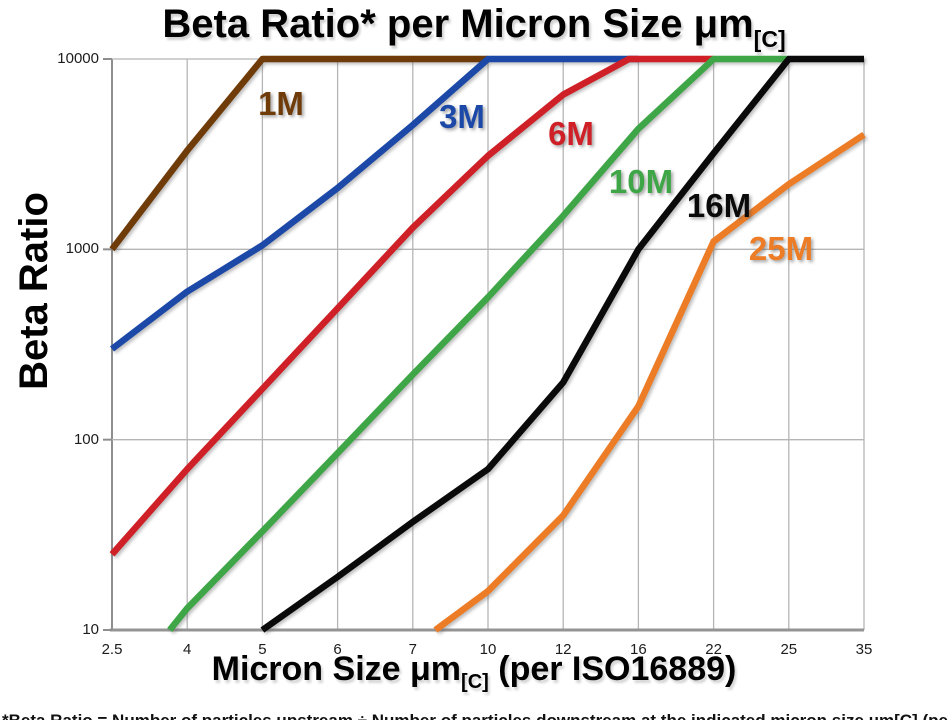  What do you see at coordinates (475, 682) in the screenshot?
I see `x-axis-label-subscript: [C]` at bounding box center [475, 682].